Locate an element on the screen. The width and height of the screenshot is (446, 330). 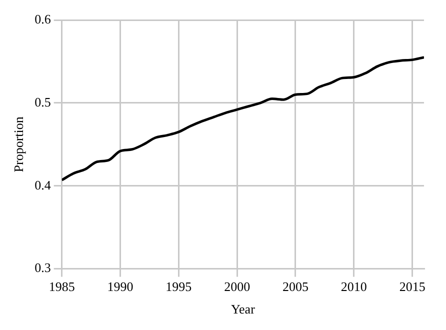
x-tick-label: 1995 is located at coordinates (179, 286).